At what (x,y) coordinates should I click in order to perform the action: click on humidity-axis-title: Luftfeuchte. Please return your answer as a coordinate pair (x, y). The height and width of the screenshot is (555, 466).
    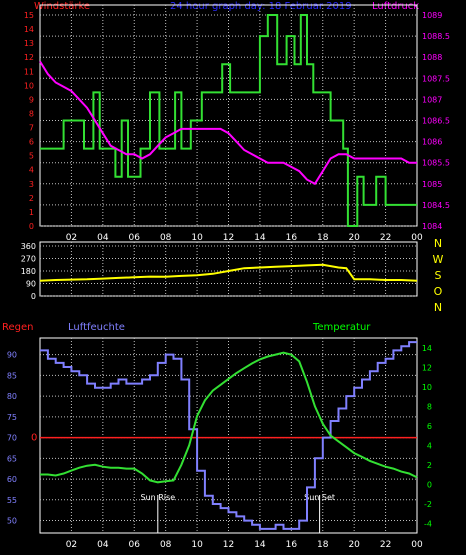
    Looking at the image, I should click on (96, 327).